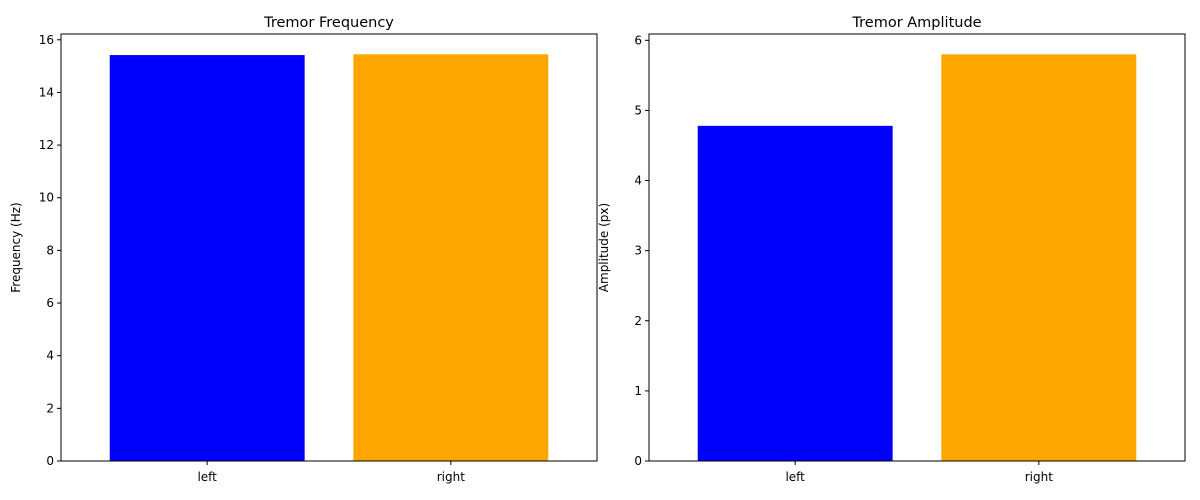  I want to click on y-axis-label: Frequency (Hz), so click(16, 247).